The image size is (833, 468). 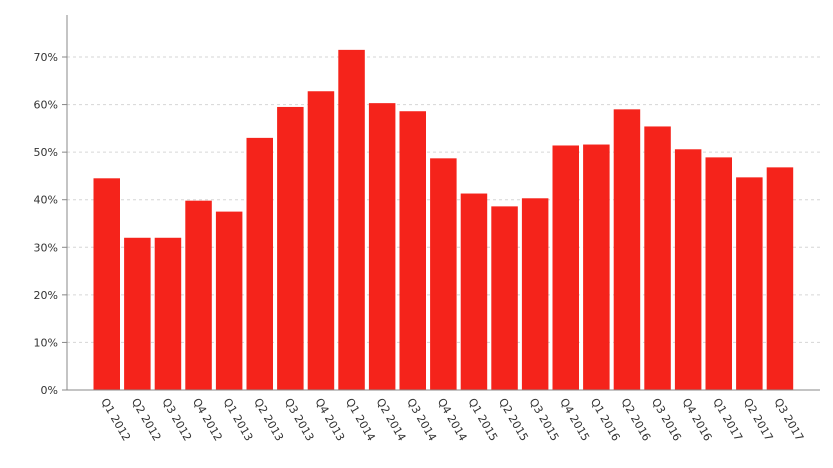 What do you see at coordinates (544, 419) in the screenshot?
I see `x-tick-label: Q3 2015` at bounding box center [544, 419].